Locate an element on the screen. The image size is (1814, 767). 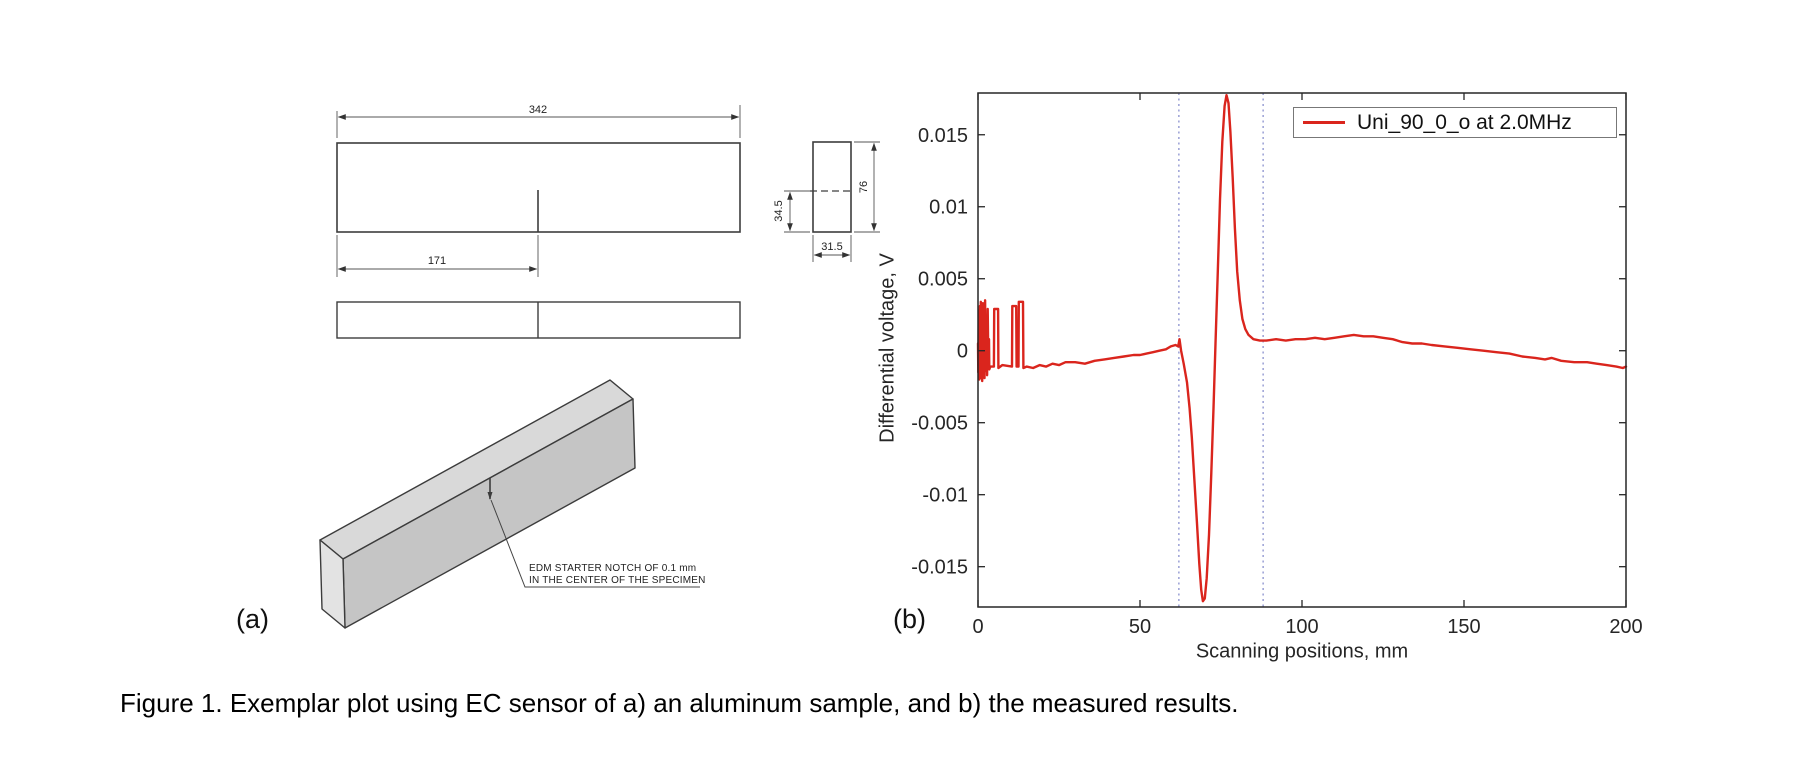
y-axis-label: Differential voltage, V is located at coordinates (887, 348).